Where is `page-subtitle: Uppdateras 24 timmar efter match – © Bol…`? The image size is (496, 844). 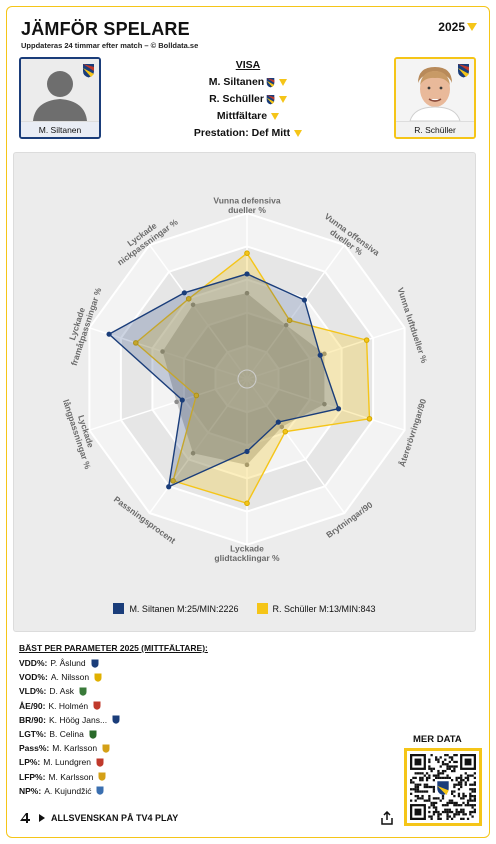 page-subtitle: Uppdateras 24 timmar efter match – © Bol… is located at coordinates (110, 45).